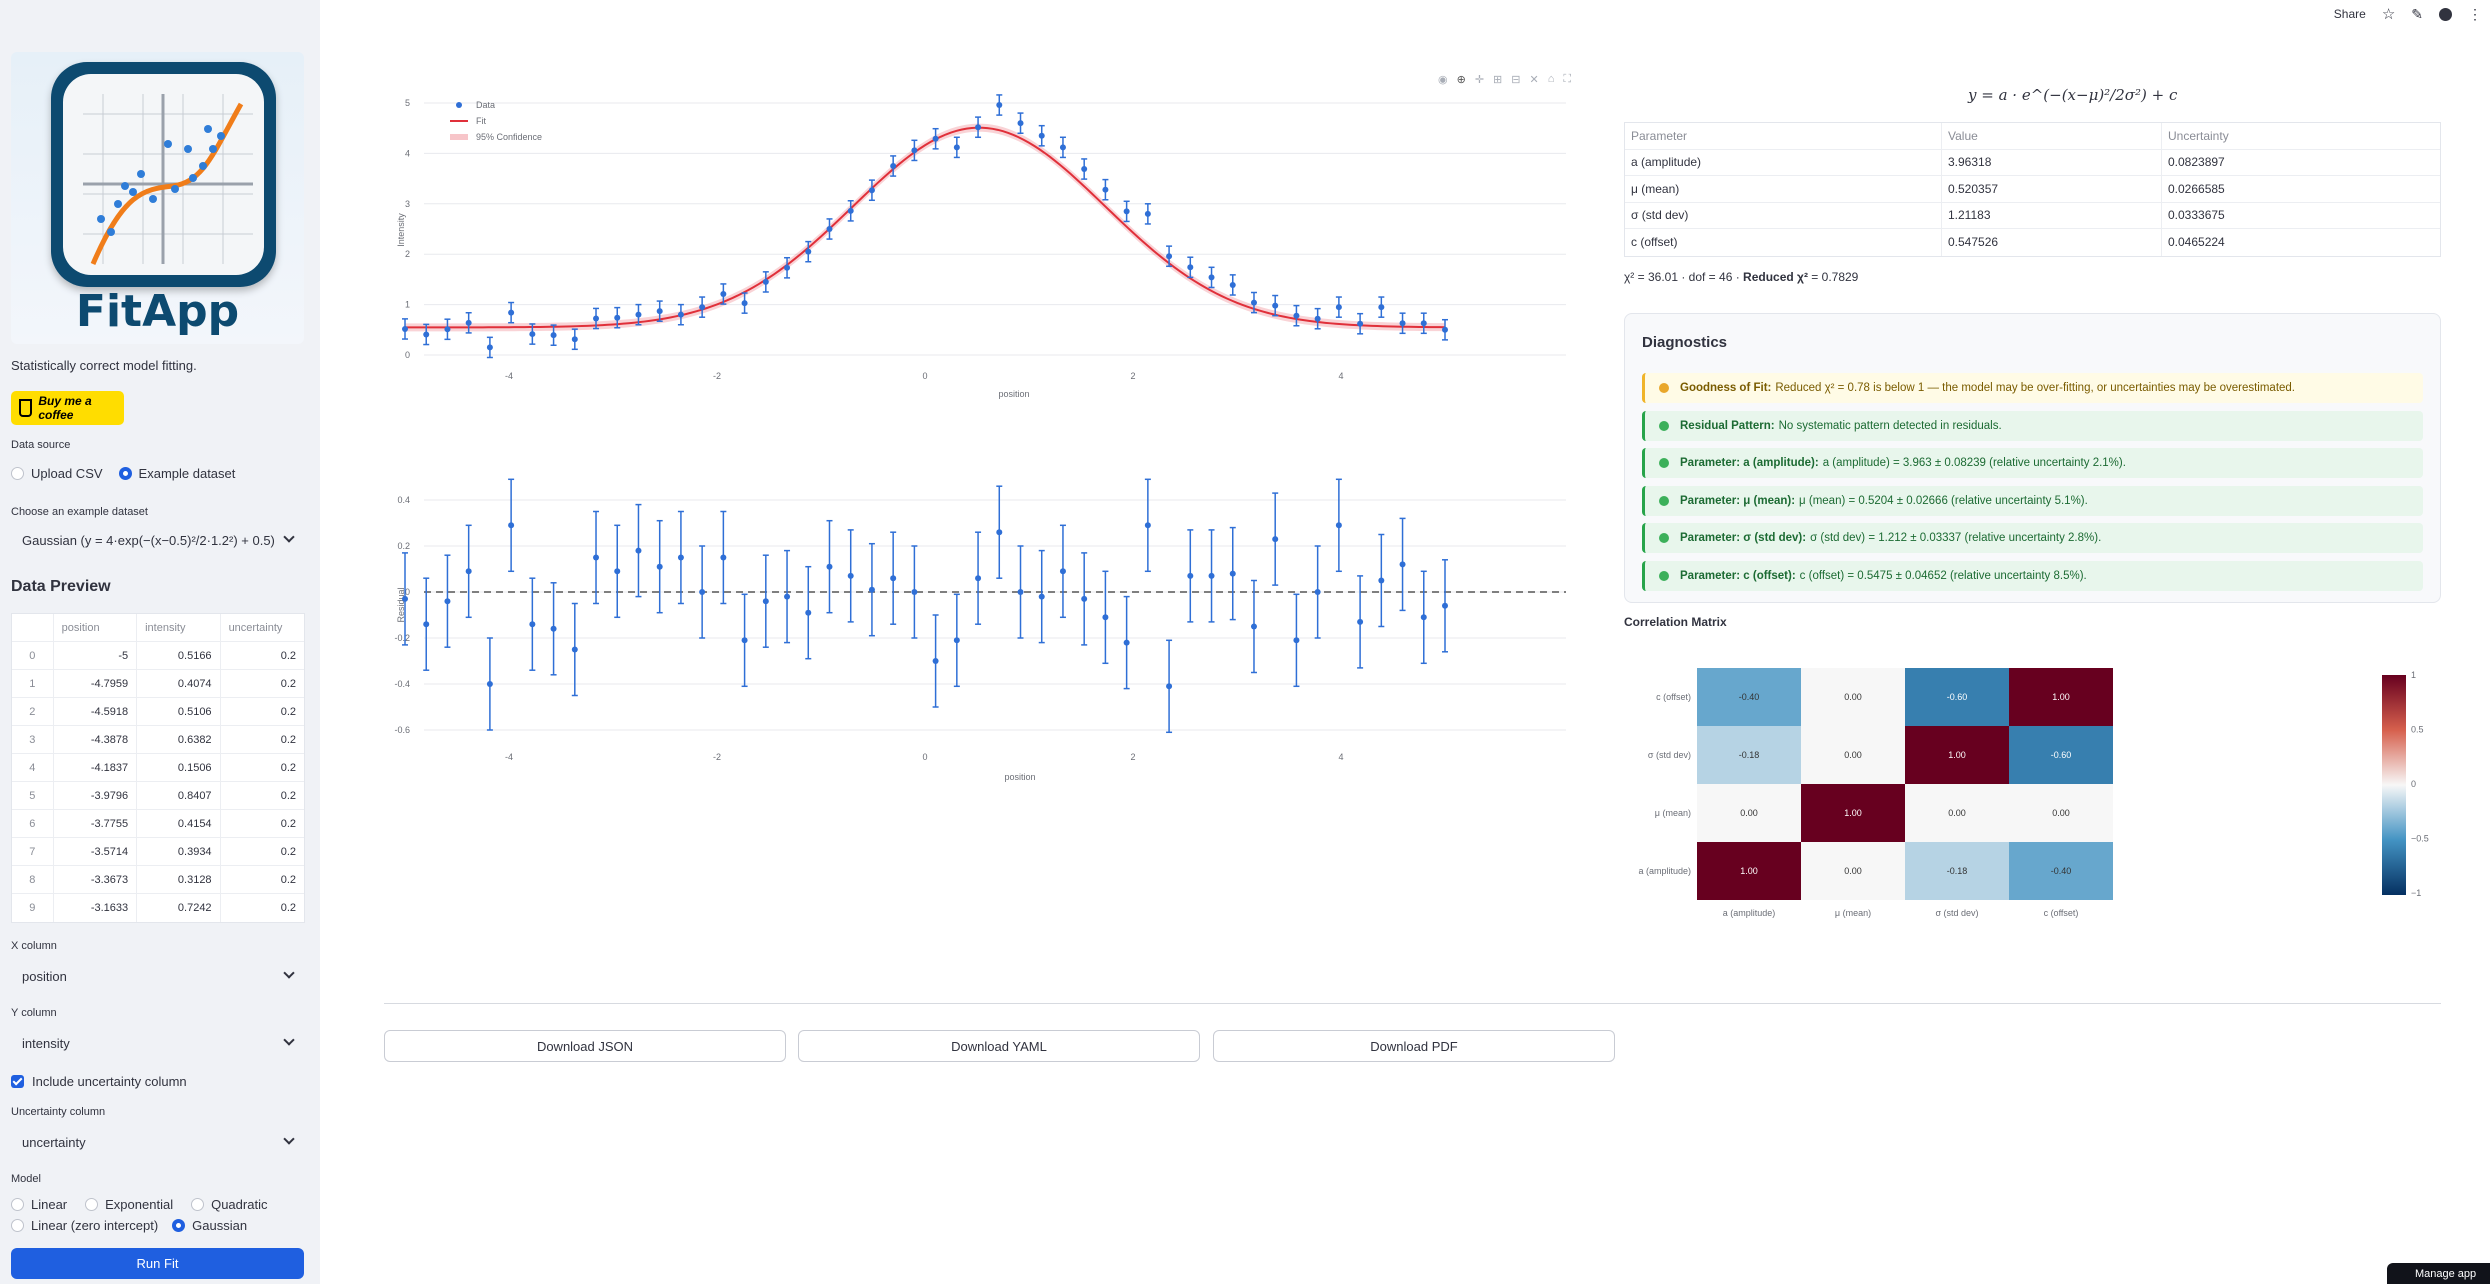 The height and width of the screenshot is (1284, 2490). I want to click on top-toolbar: Share ☆ ✎ ⋮, so click(2412, 14).